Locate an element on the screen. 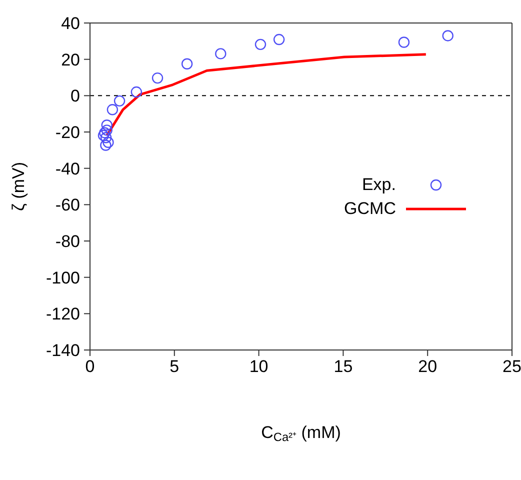 The height and width of the screenshot is (480, 521). x-tick-label: 20 is located at coordinates (428, 366).